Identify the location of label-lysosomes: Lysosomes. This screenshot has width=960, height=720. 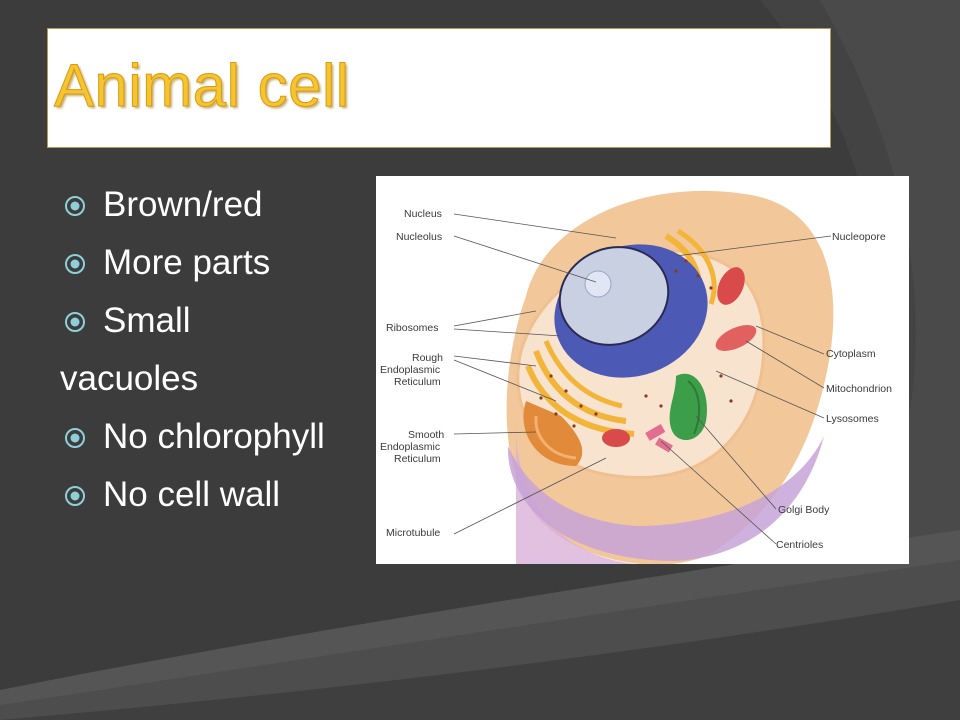
(852, 419).